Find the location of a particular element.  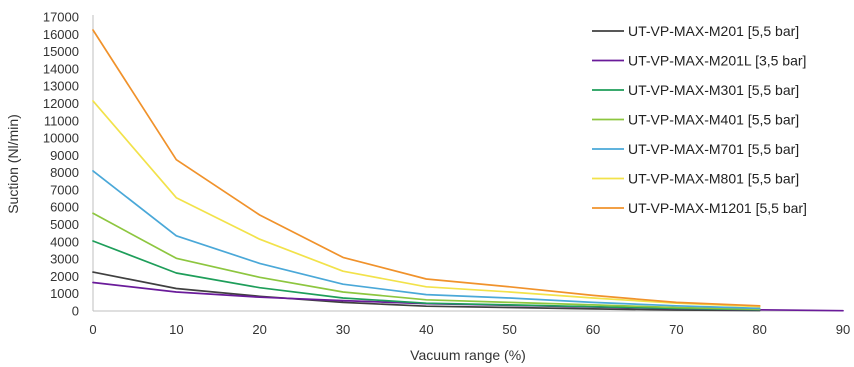

y-tick-label: 15000 is located at coordinates (61, 51).